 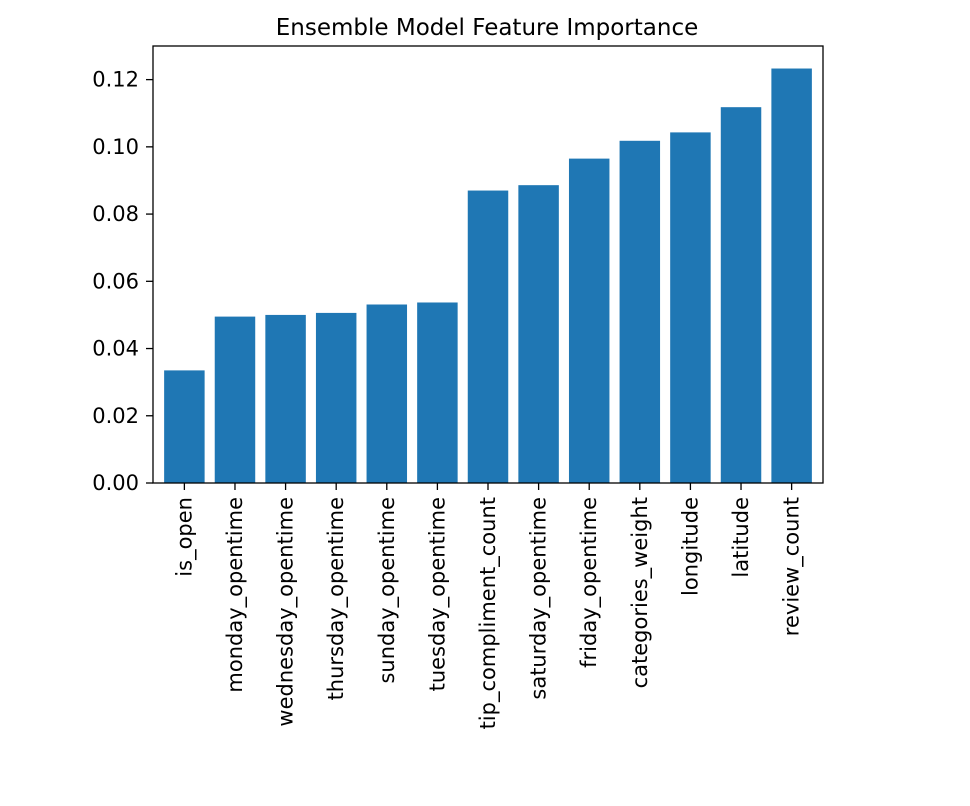 What do you see at coordinates (589, 582) in the screenshot?
I see `x-tick-label: friday_opentime` at bounding box center [589, 582].